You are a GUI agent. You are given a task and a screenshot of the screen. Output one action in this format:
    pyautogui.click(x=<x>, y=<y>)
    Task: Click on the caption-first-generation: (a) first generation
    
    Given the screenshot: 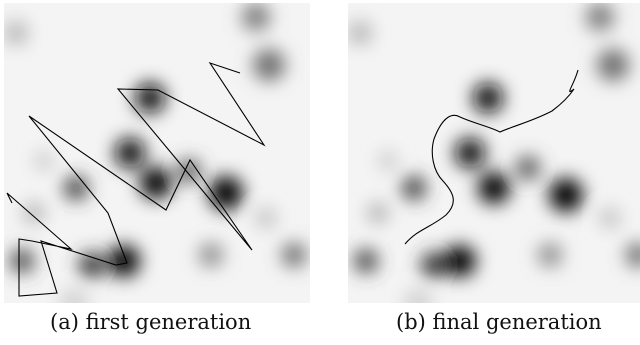 What is the action you would take?
    pyautogui.click(x=151, y=322)
    